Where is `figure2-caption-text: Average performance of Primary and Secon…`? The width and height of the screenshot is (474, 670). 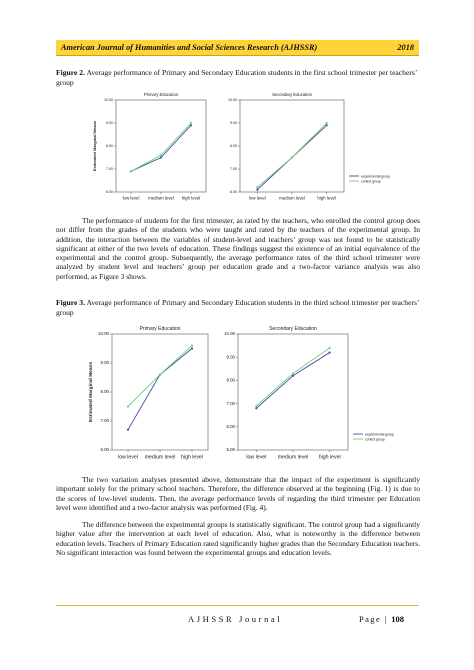
figure2-caption-text: Average performance of Primary and Secon… is located at coordinates (236, 77).